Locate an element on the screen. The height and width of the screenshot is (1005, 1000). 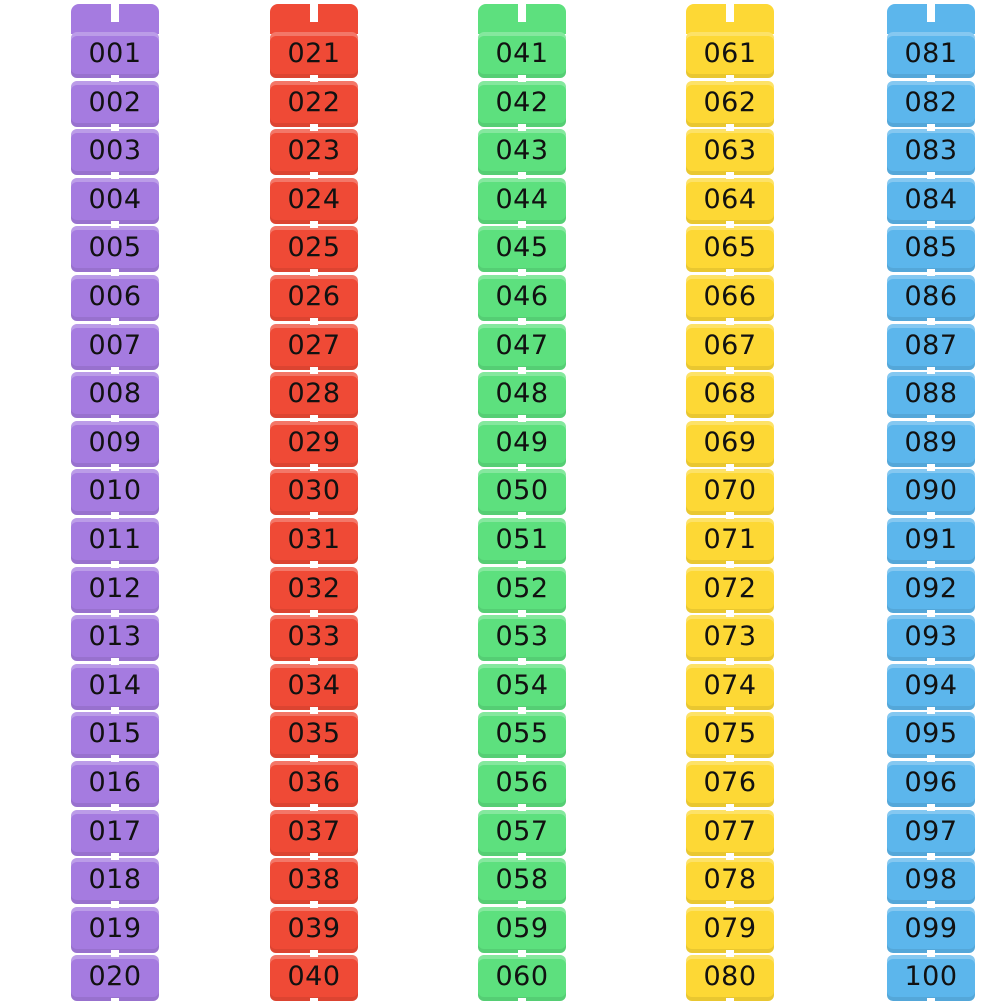
ring-number: 046 is located at coordinates (522, 296).